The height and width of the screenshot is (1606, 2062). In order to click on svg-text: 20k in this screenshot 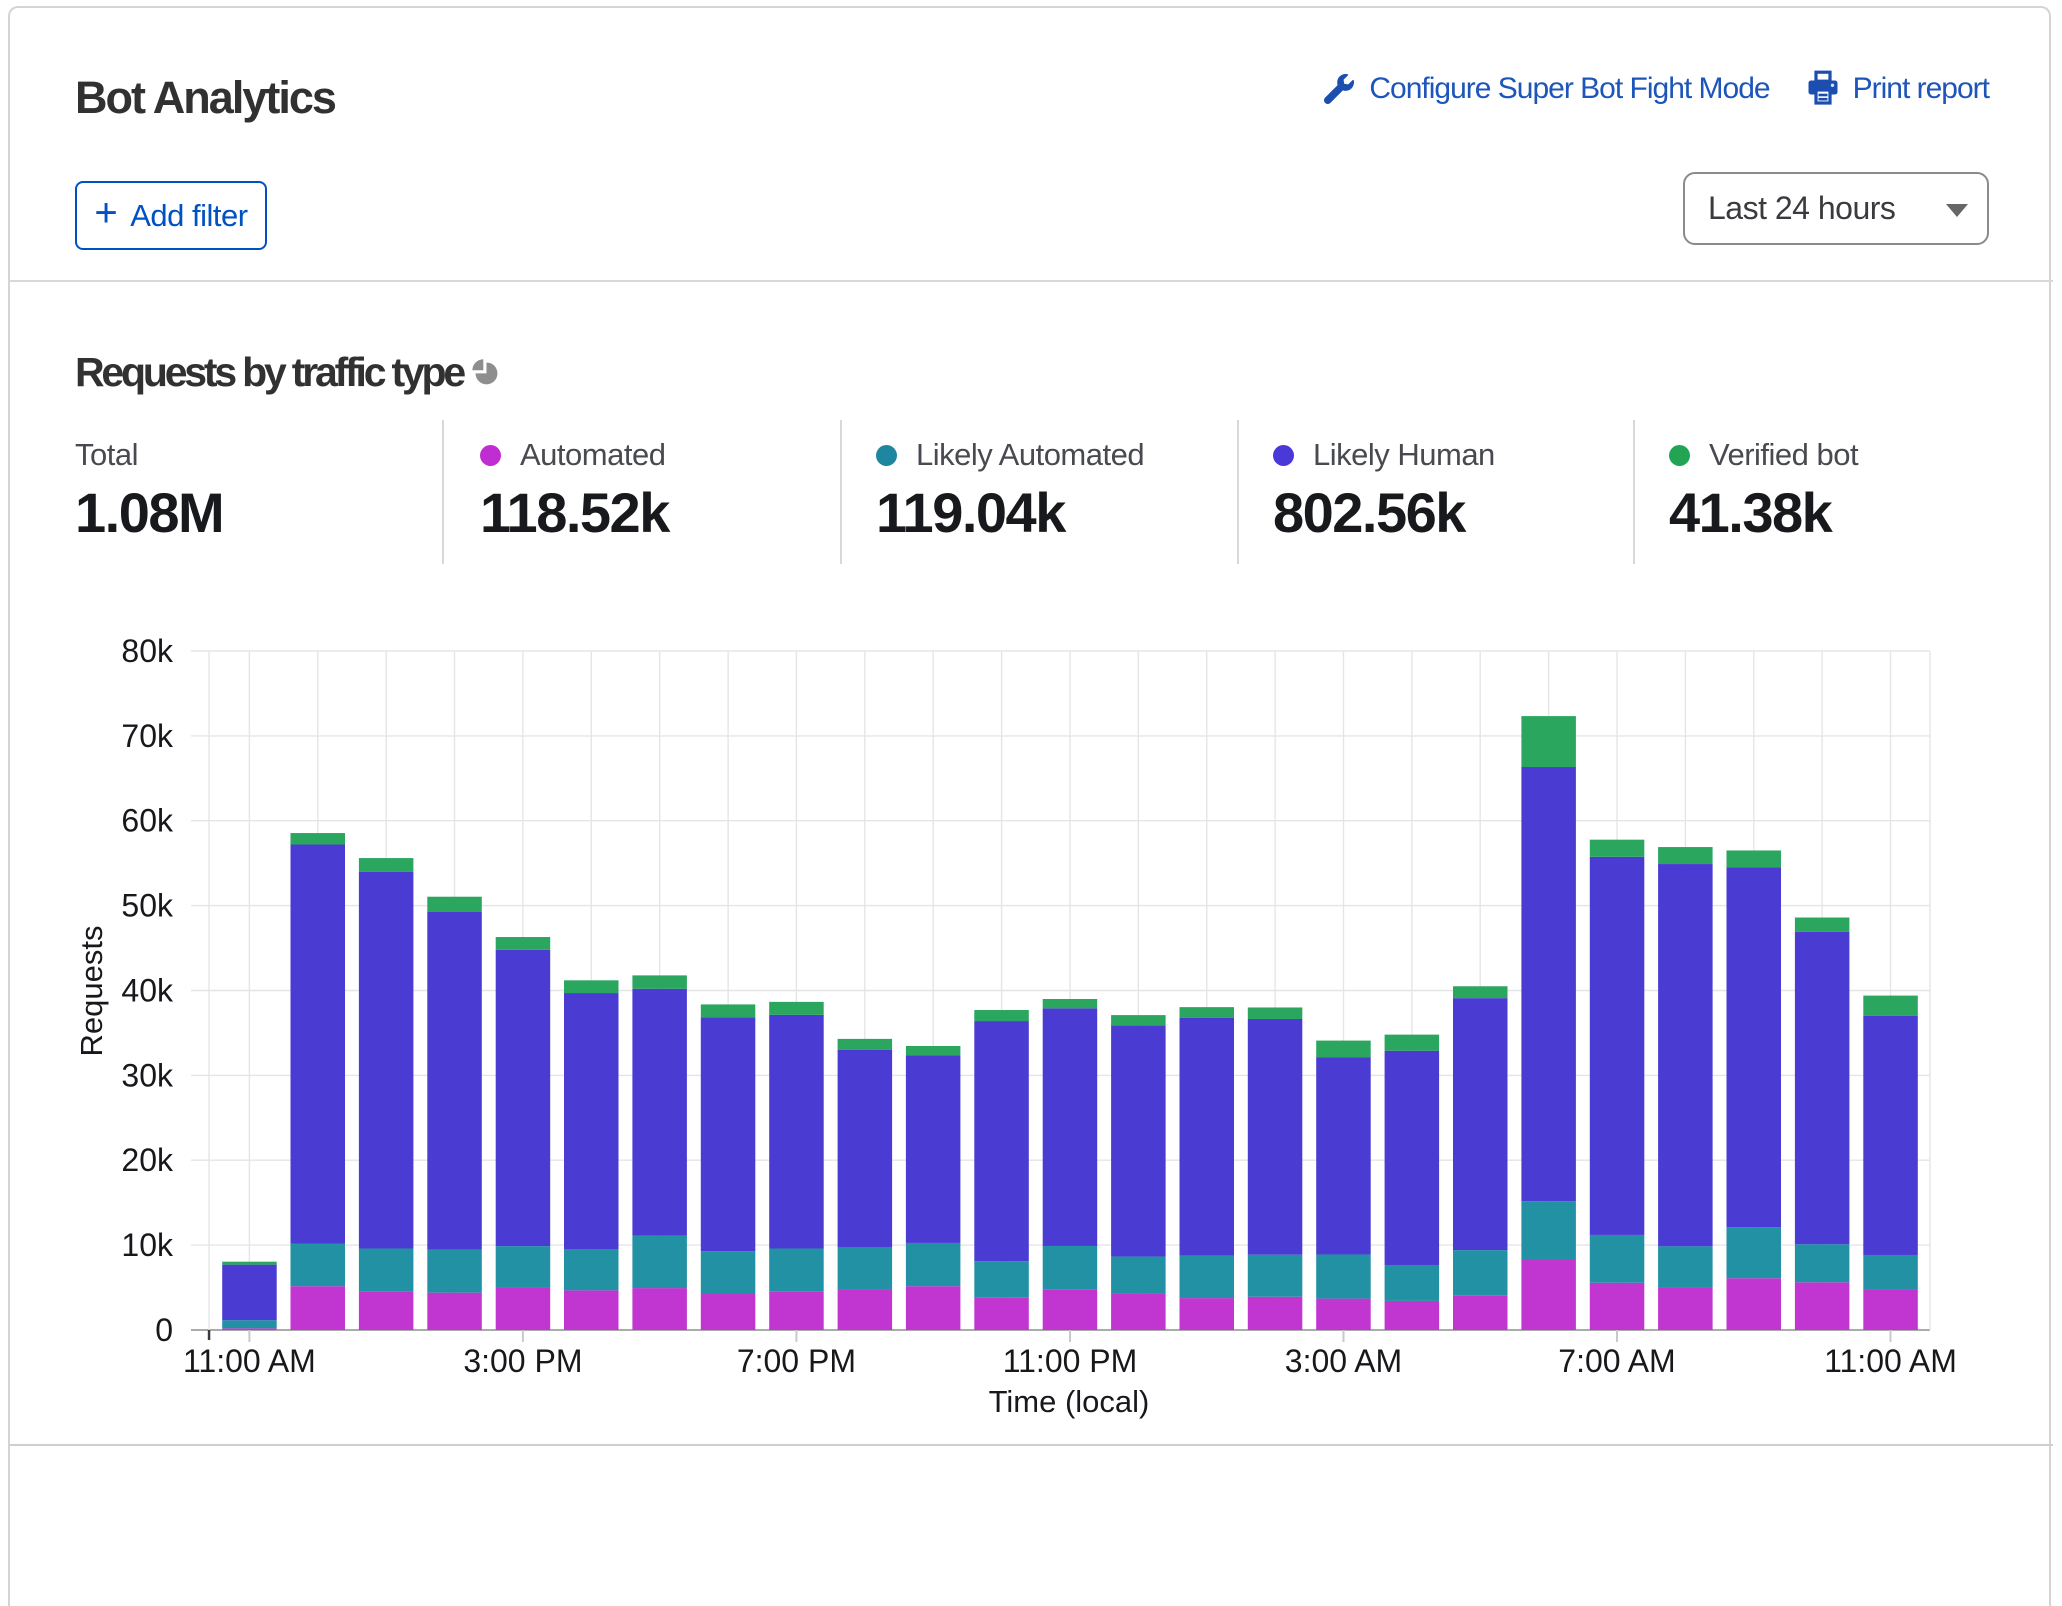, I will do `click(147, 1160)`.